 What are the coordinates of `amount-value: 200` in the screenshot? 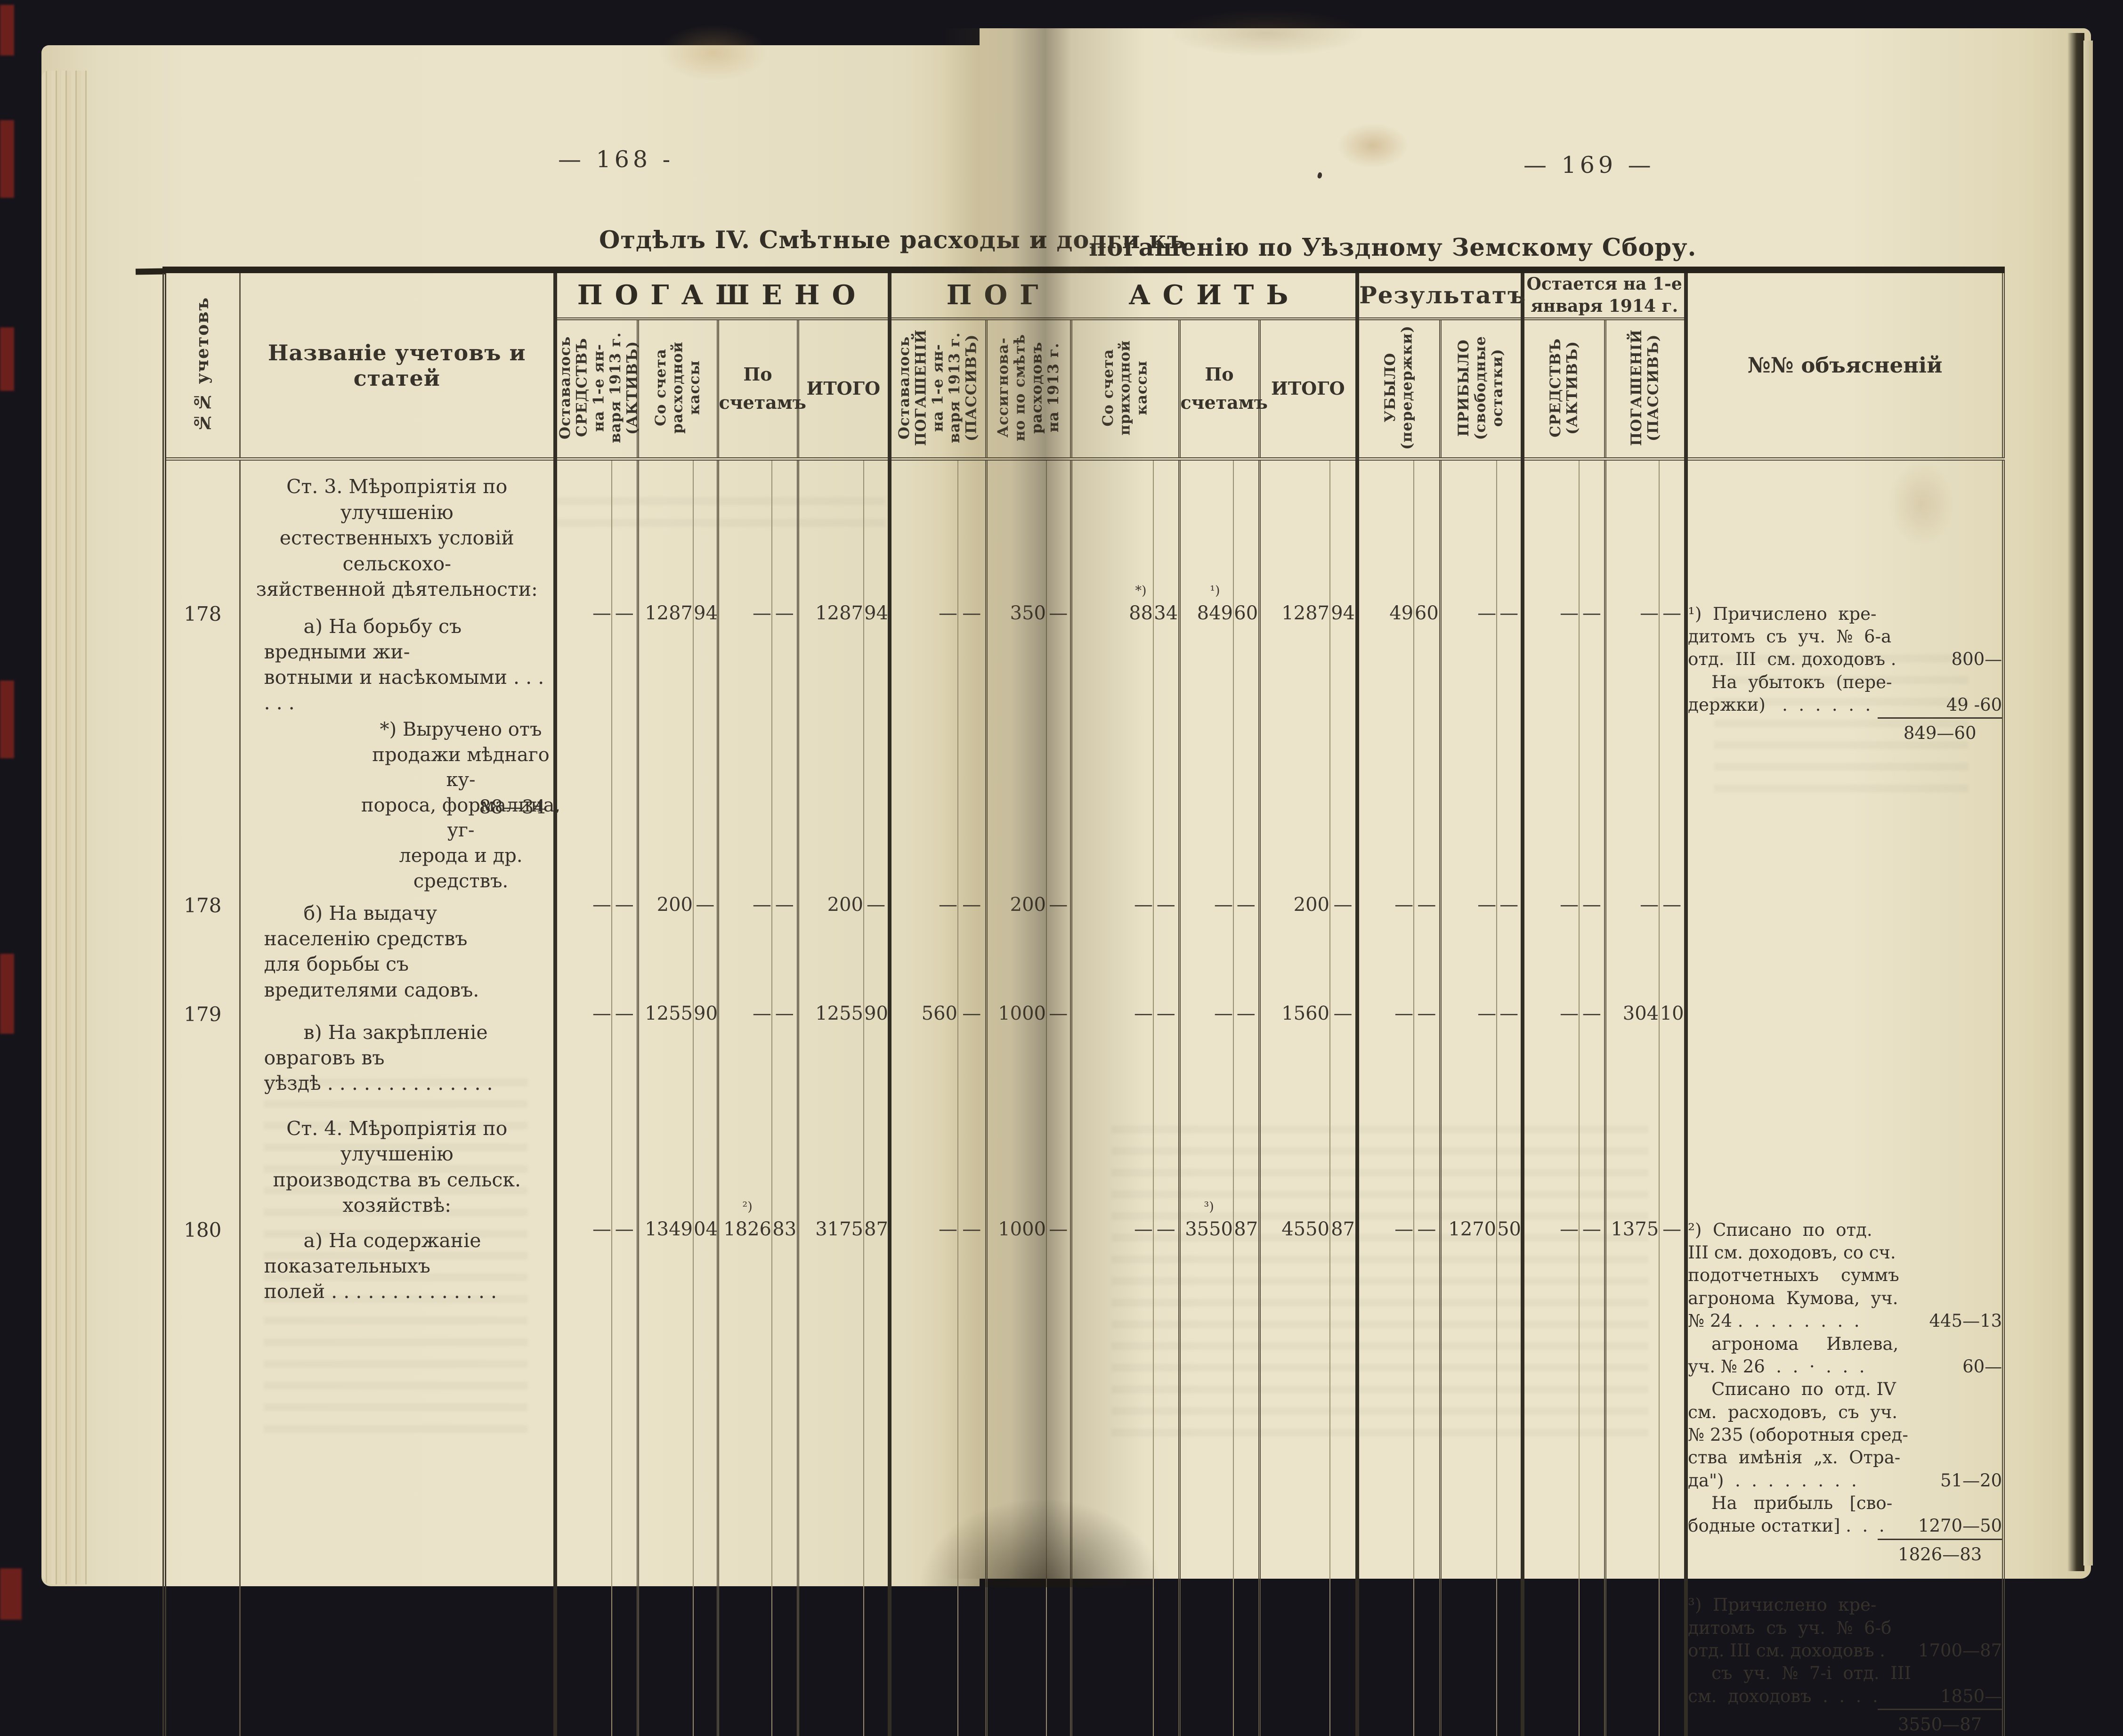 It's located at (674, 905).